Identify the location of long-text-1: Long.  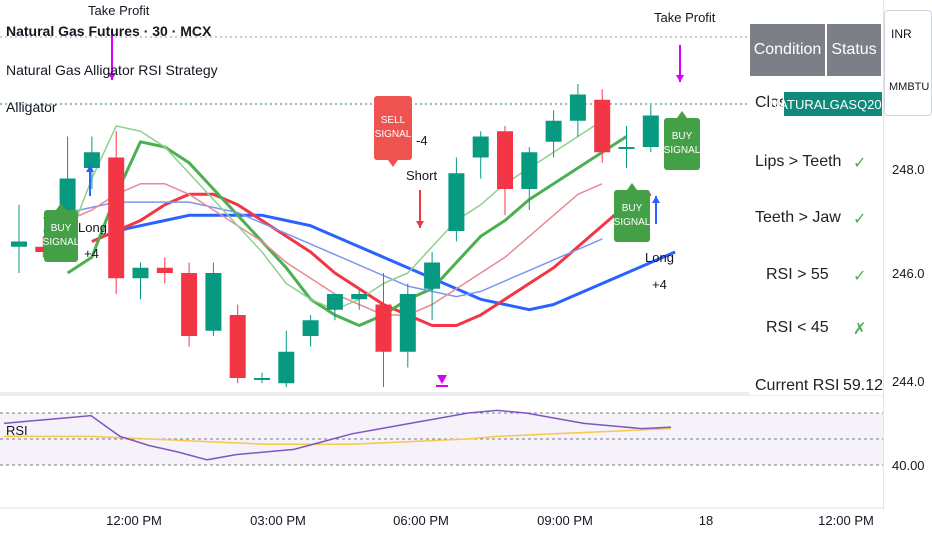
(92, 227).